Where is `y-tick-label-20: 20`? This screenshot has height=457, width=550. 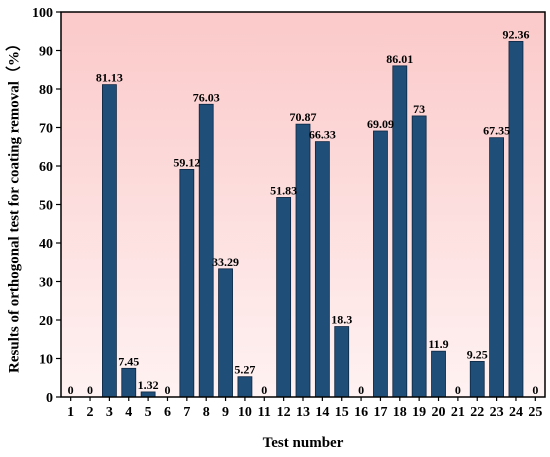
y-tick-label-20: 20 is located at coordinates (46, 321).